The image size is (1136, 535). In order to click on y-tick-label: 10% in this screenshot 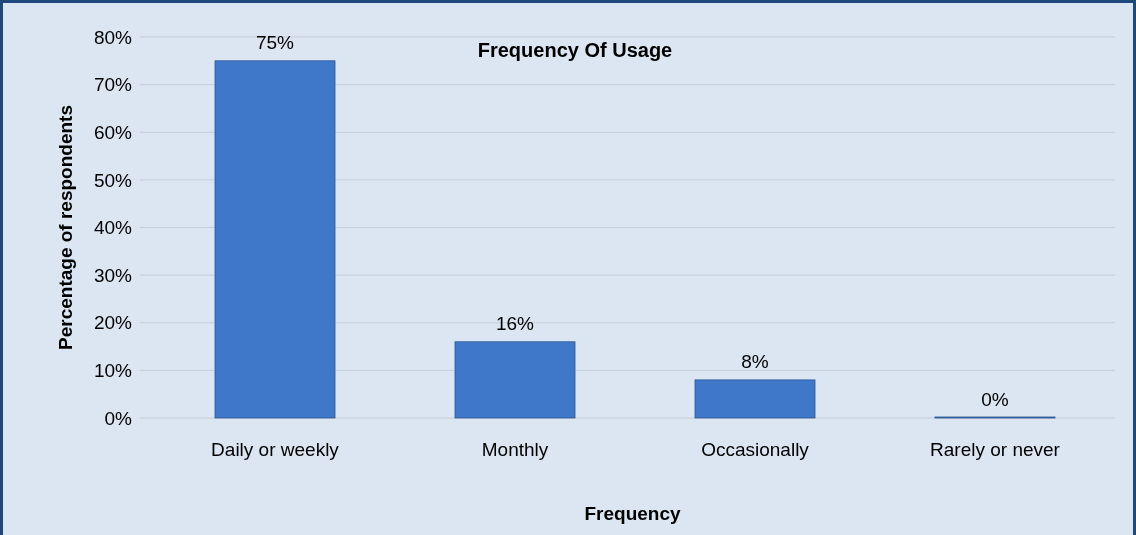, I will do `click(113, 371)`.